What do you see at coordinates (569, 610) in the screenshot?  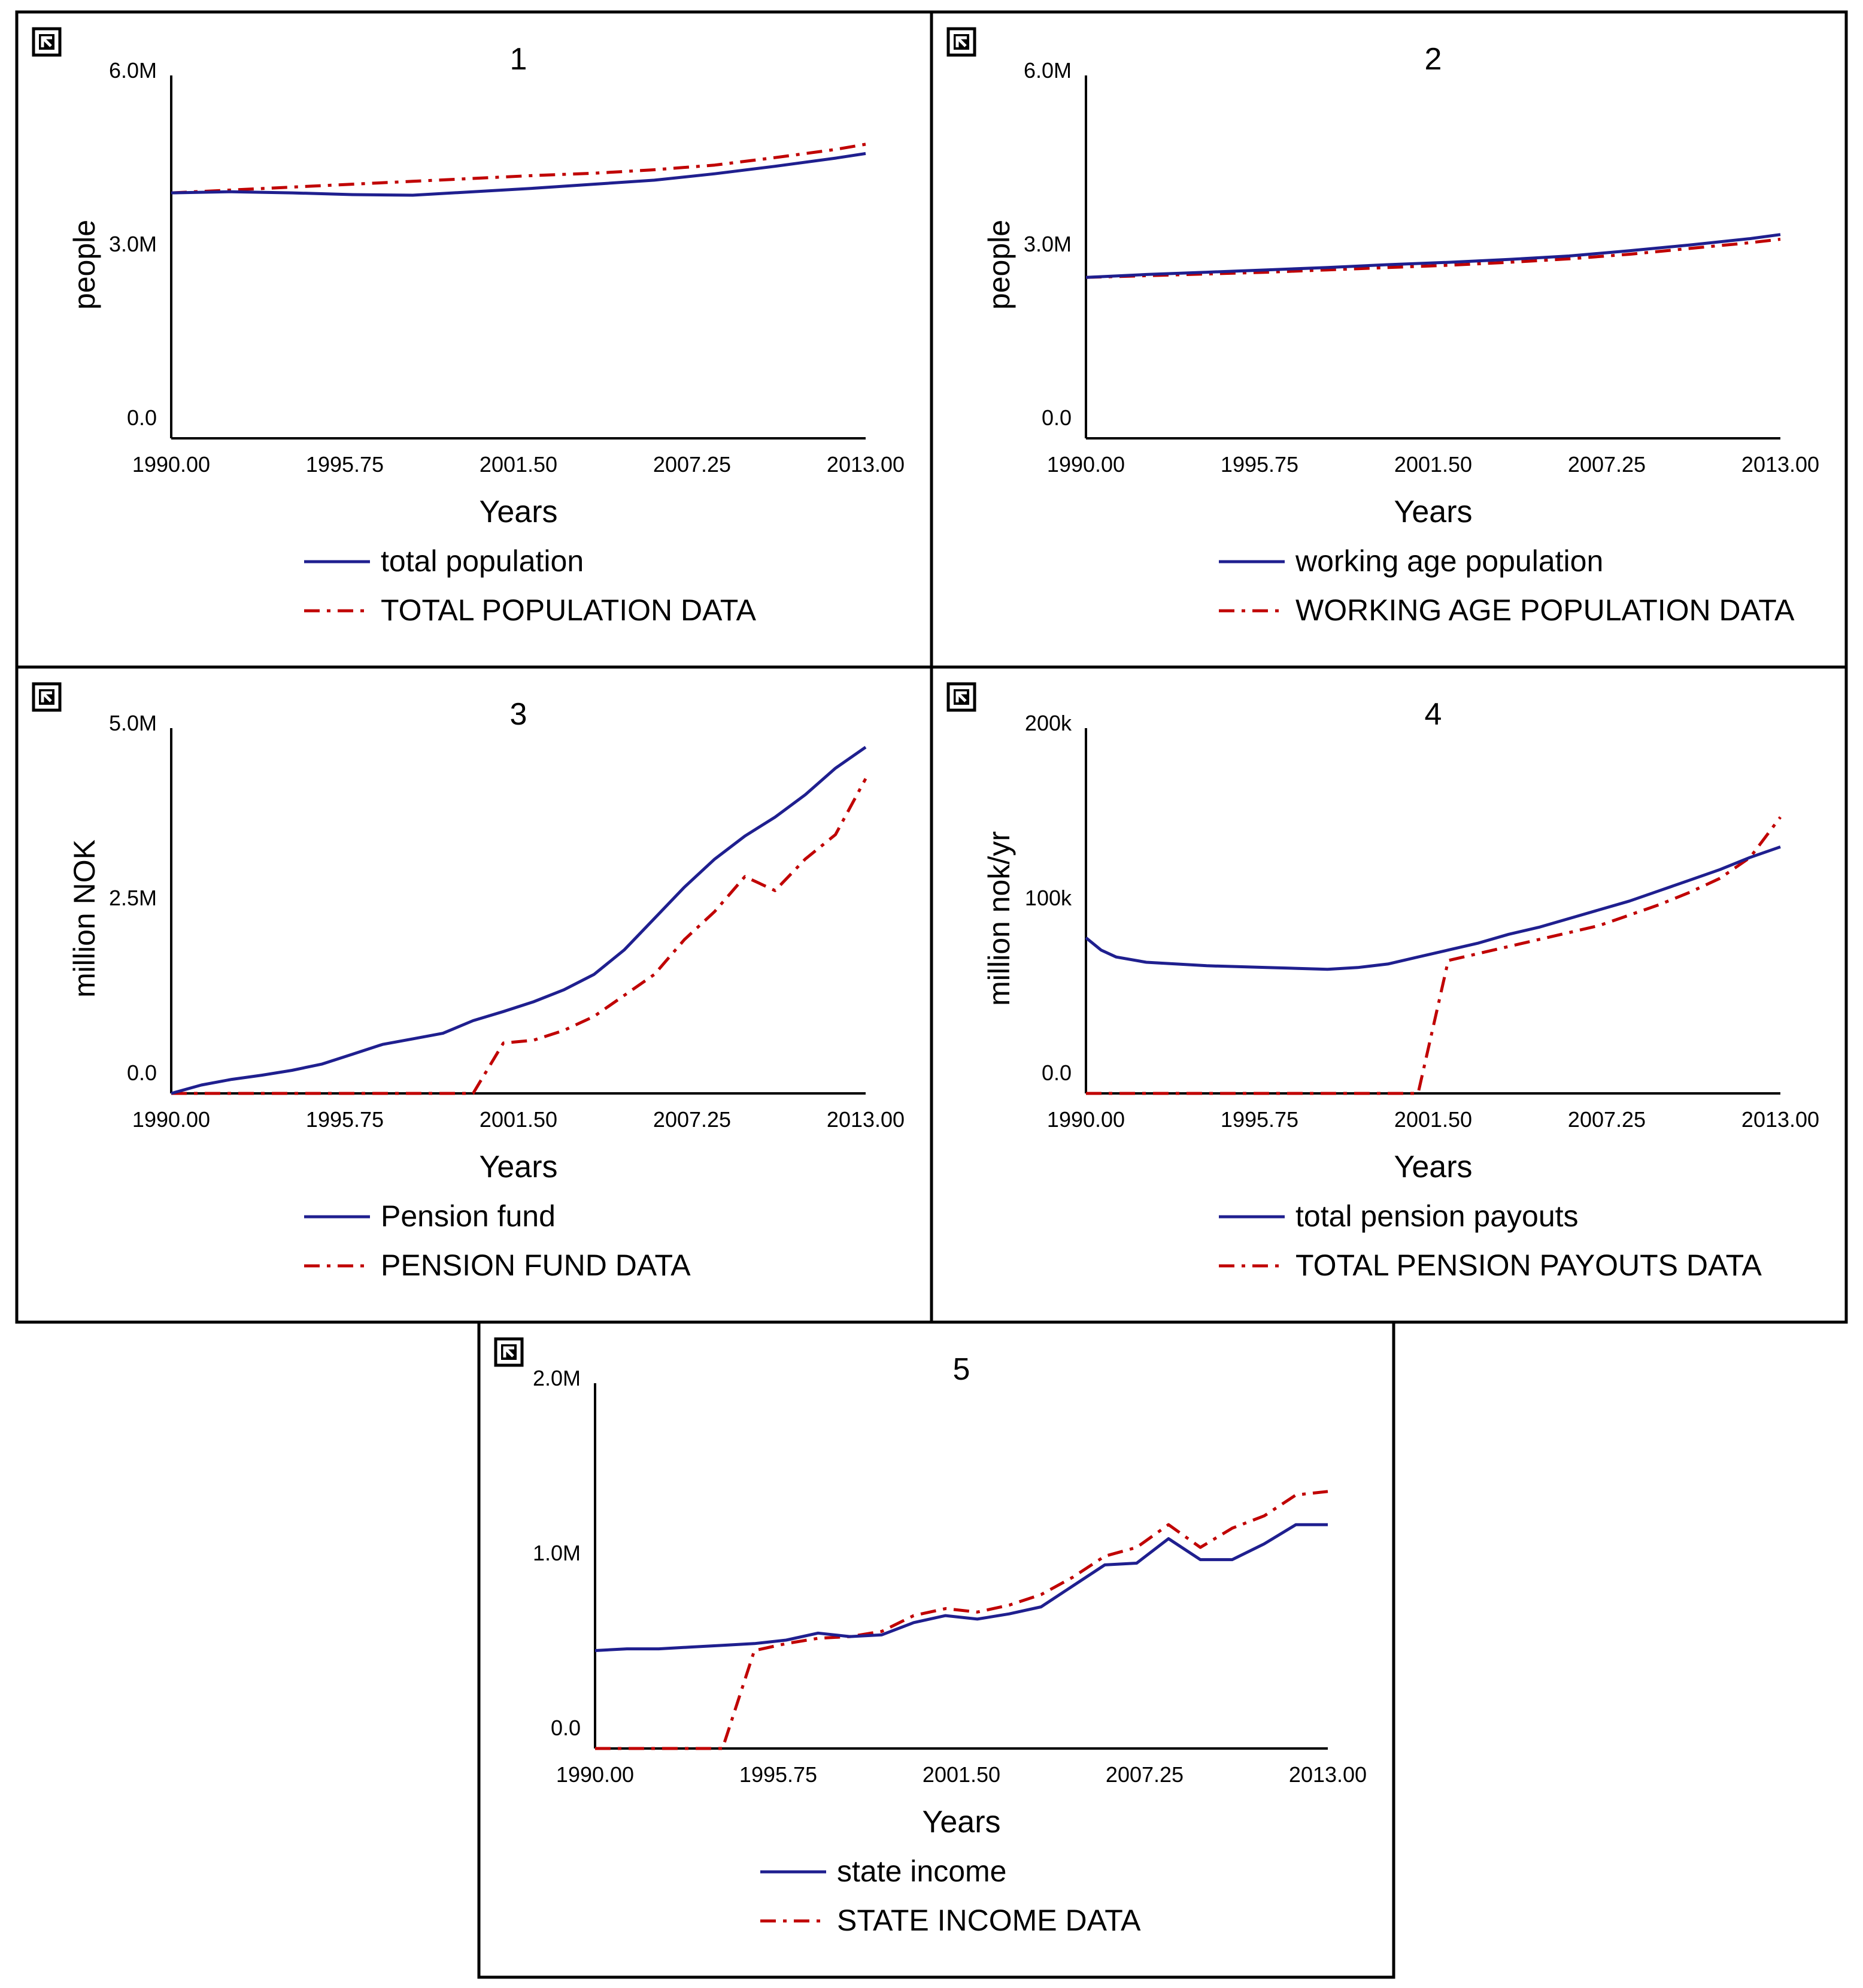 I see `legend-label: TOTAL POPULATION DATA` at bounding box center [569, 610].